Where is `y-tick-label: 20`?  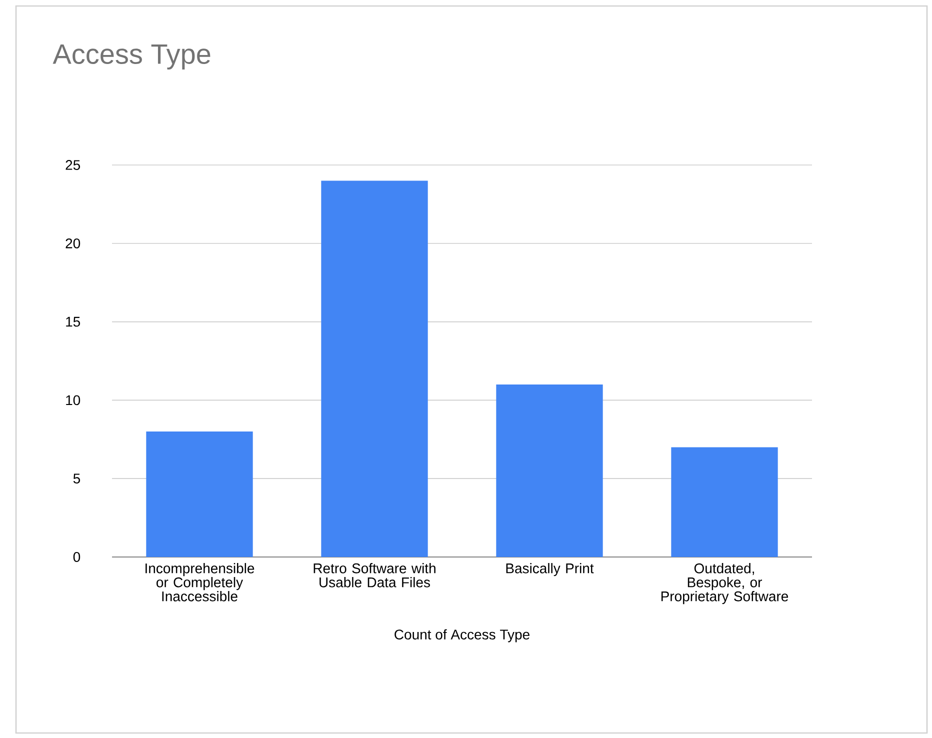 y-tick-label: 20 is located at coordinates (73, 243).